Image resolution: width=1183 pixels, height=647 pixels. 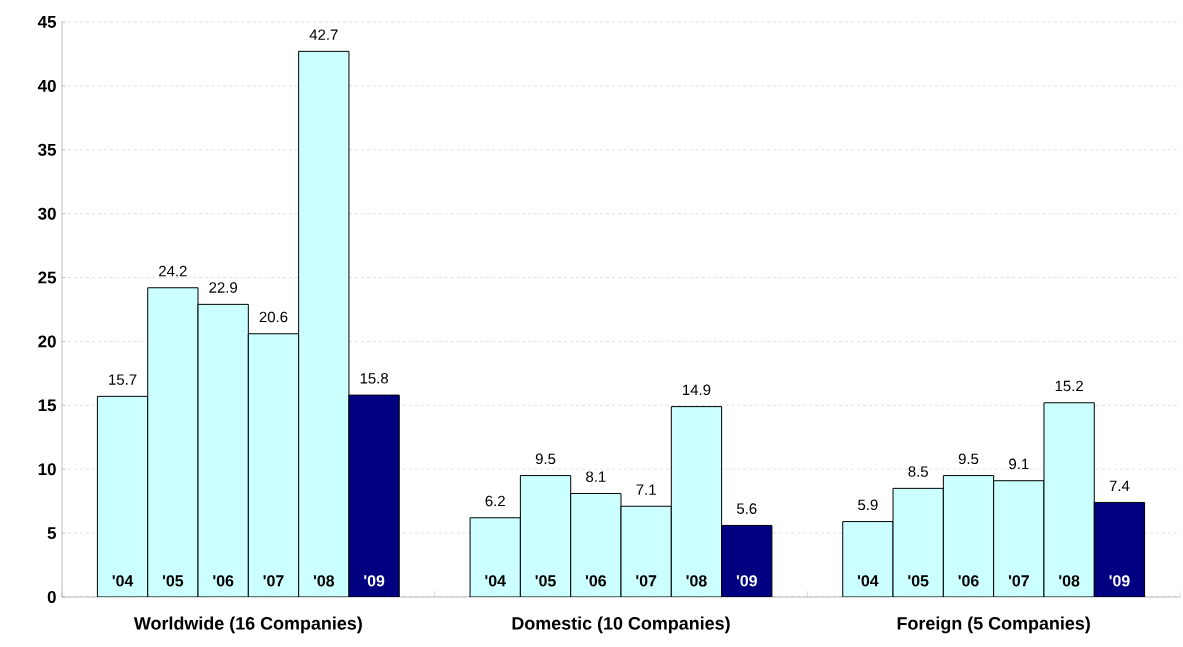 I want to click on data-label: 8.5, so click(x=918, y=471).